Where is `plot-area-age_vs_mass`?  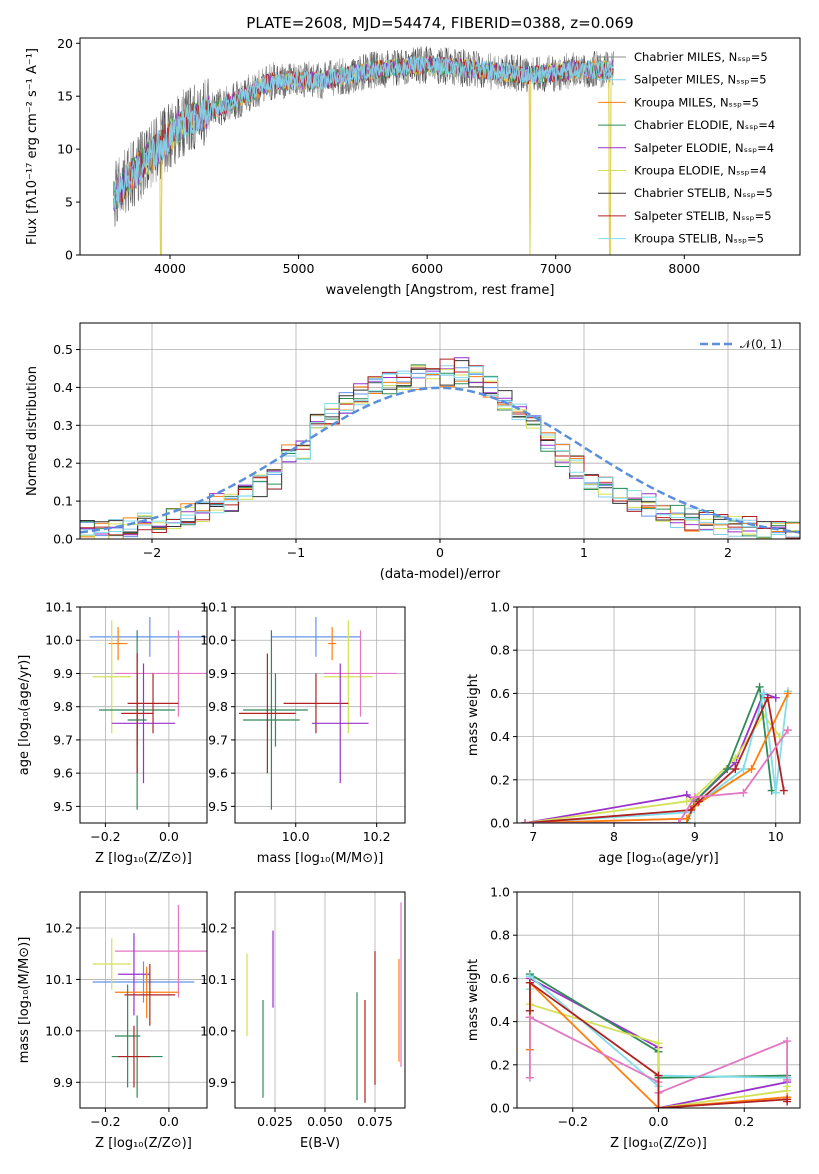 plot-area-age_vs_mass is located at coordinates (320, 715).